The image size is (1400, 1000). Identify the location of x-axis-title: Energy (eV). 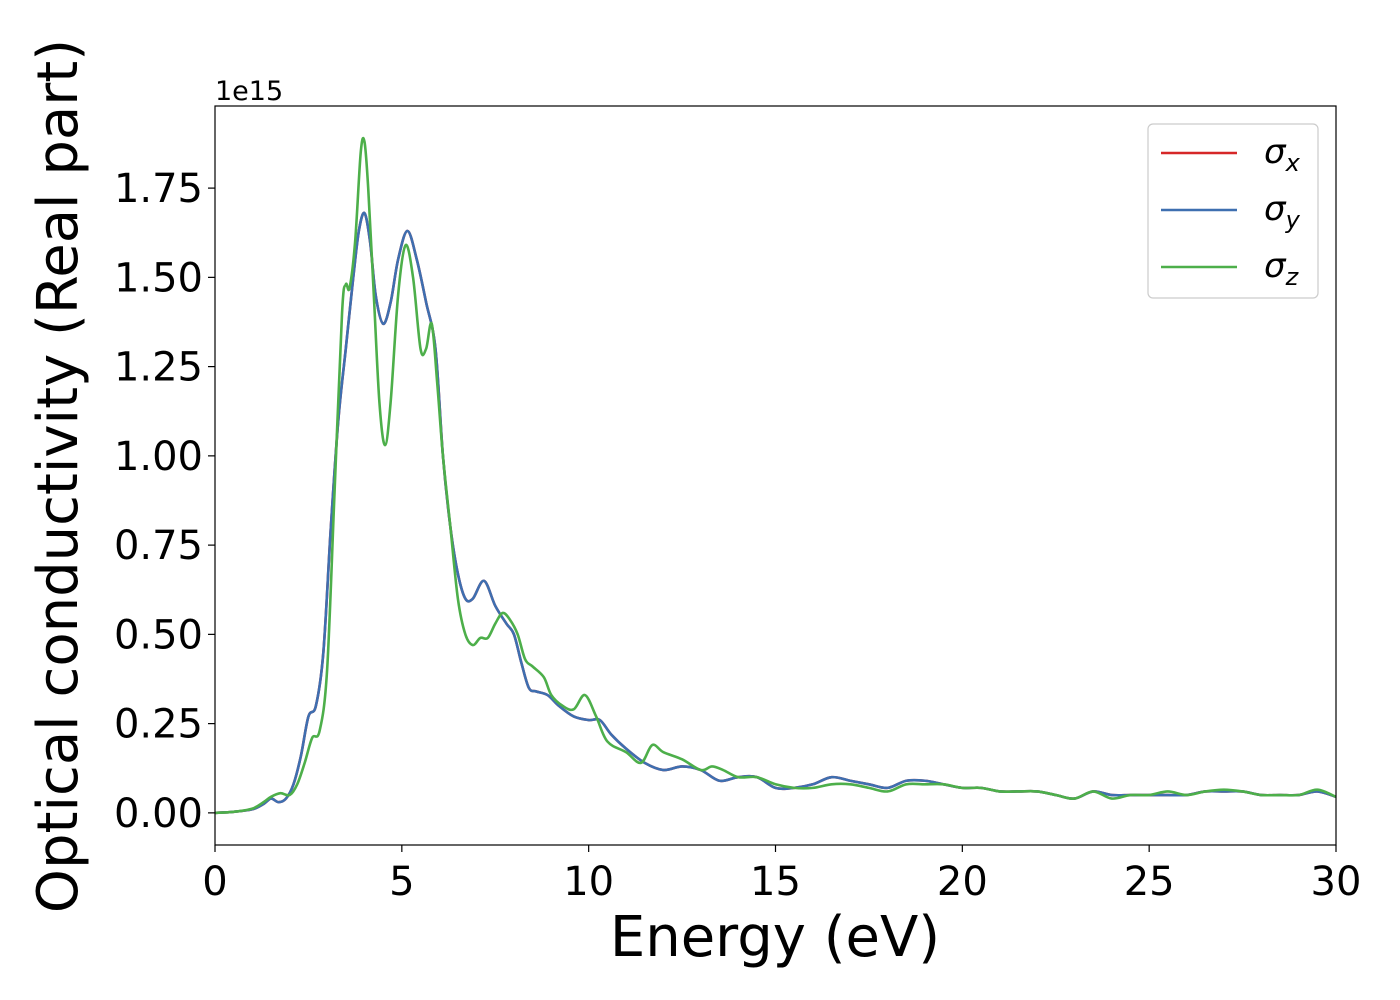
(775, 937).